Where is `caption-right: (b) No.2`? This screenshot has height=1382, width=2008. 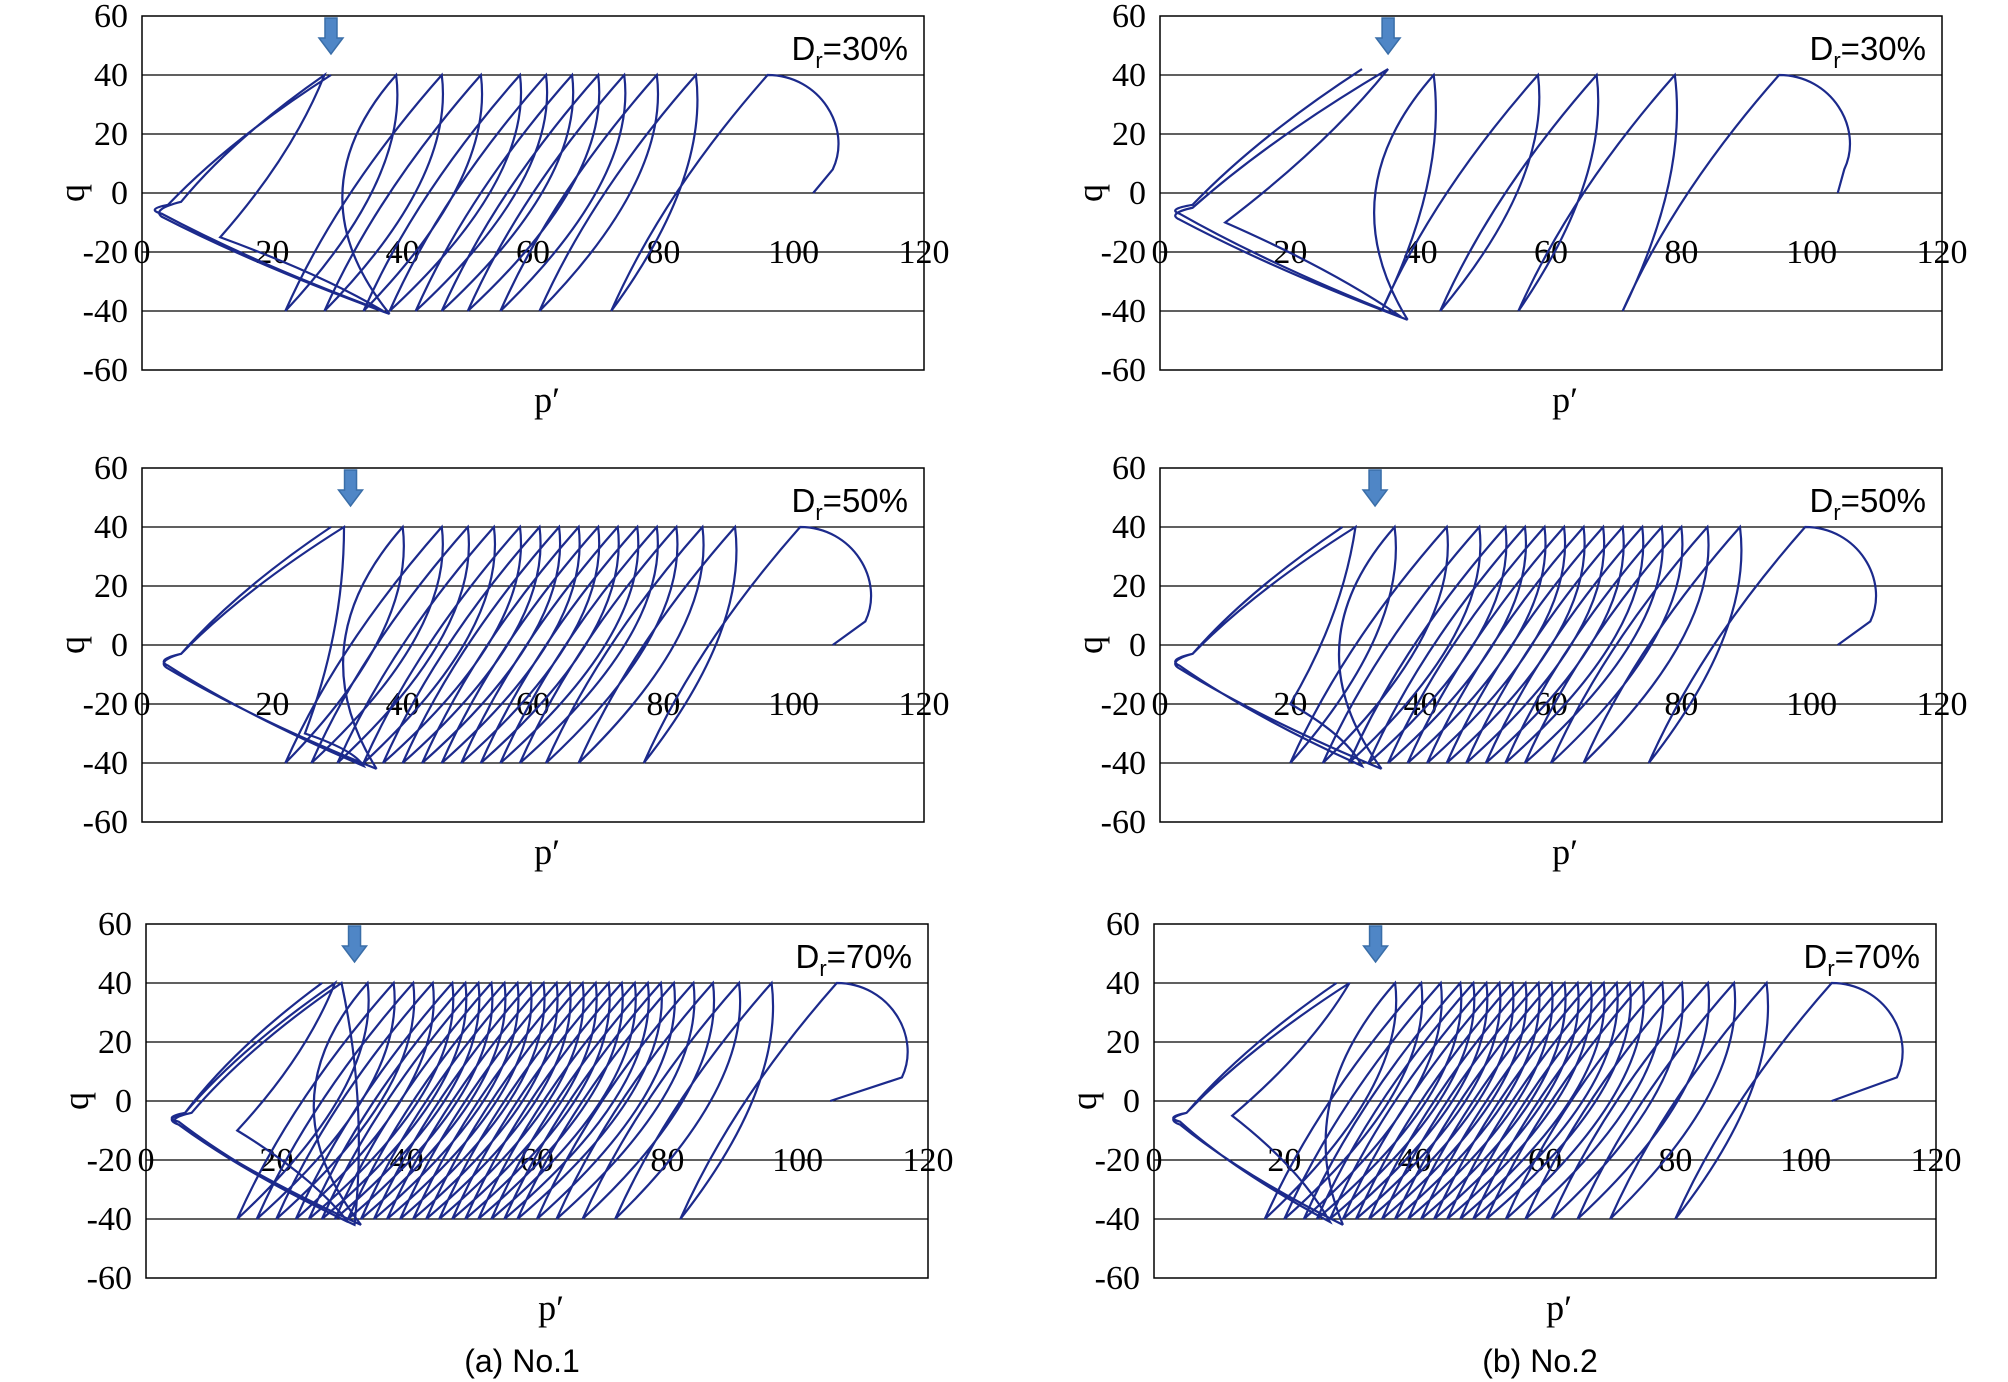 caption-right: (b) No.2 is located at coordinates (1540, 1361).